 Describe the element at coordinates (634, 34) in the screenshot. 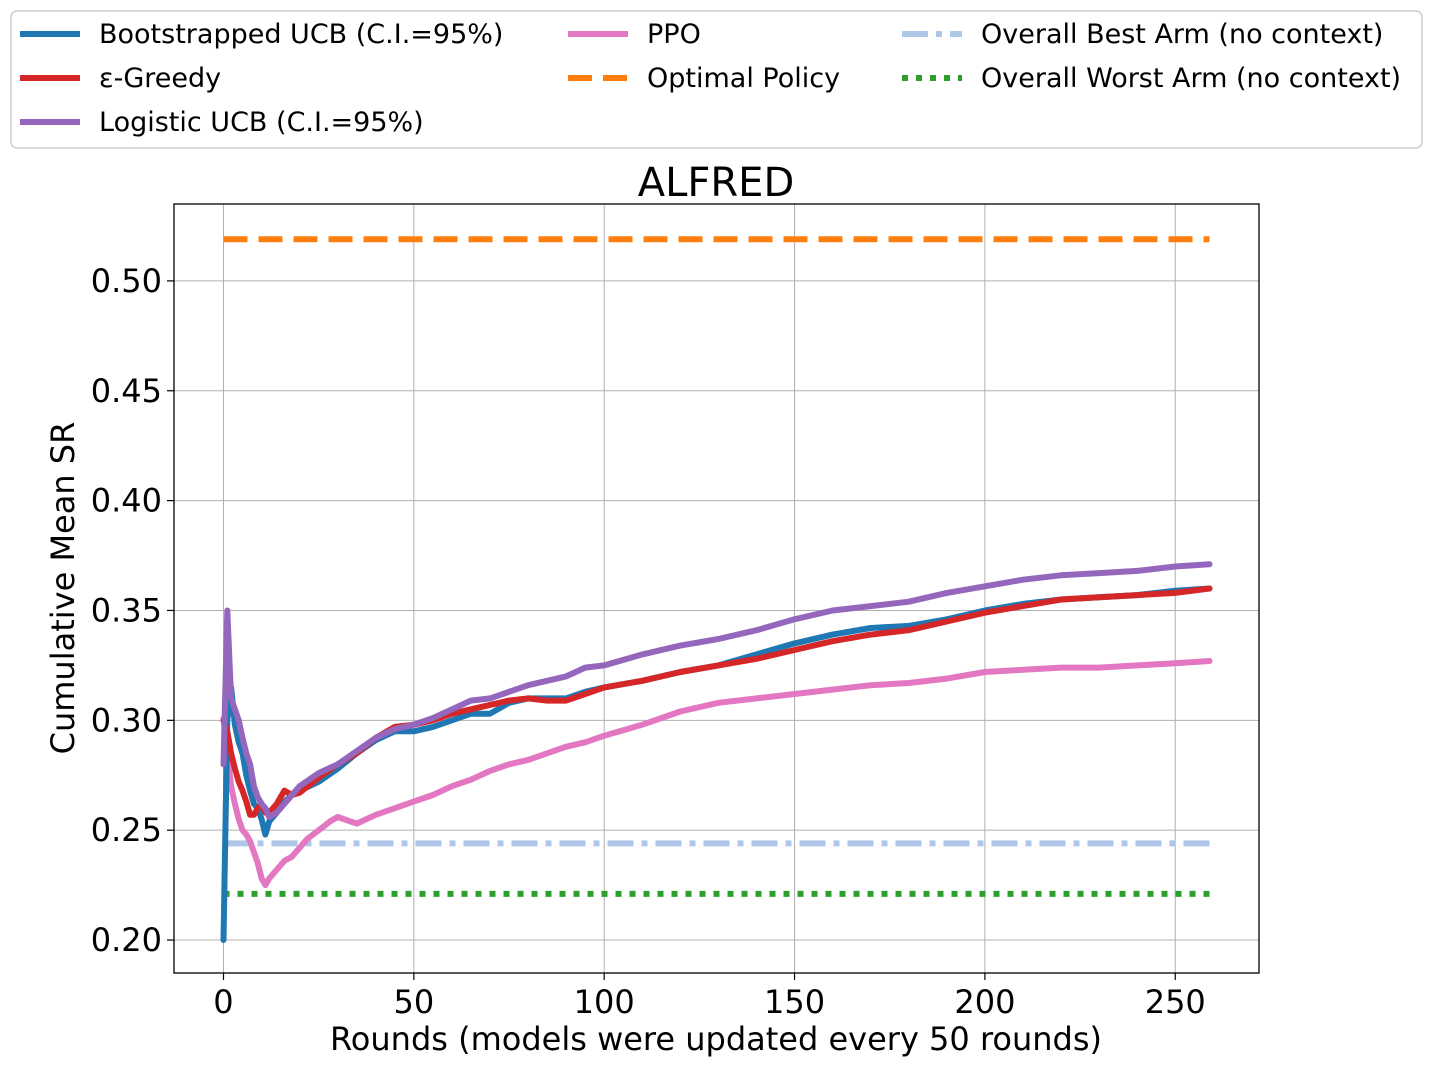

I see `legend-item-ppo: PPO` at that location.